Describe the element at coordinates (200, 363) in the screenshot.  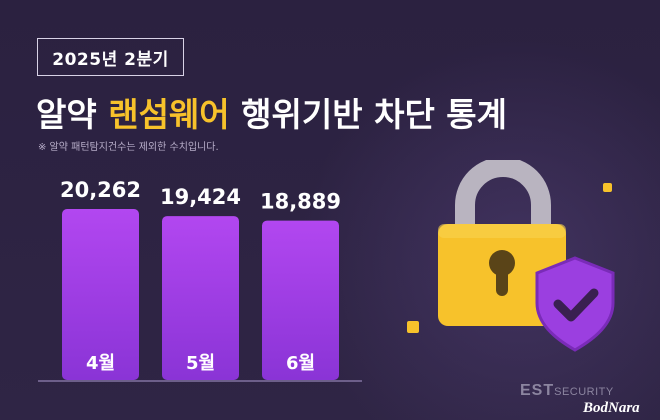
I see `category-label: 5월` at that location.